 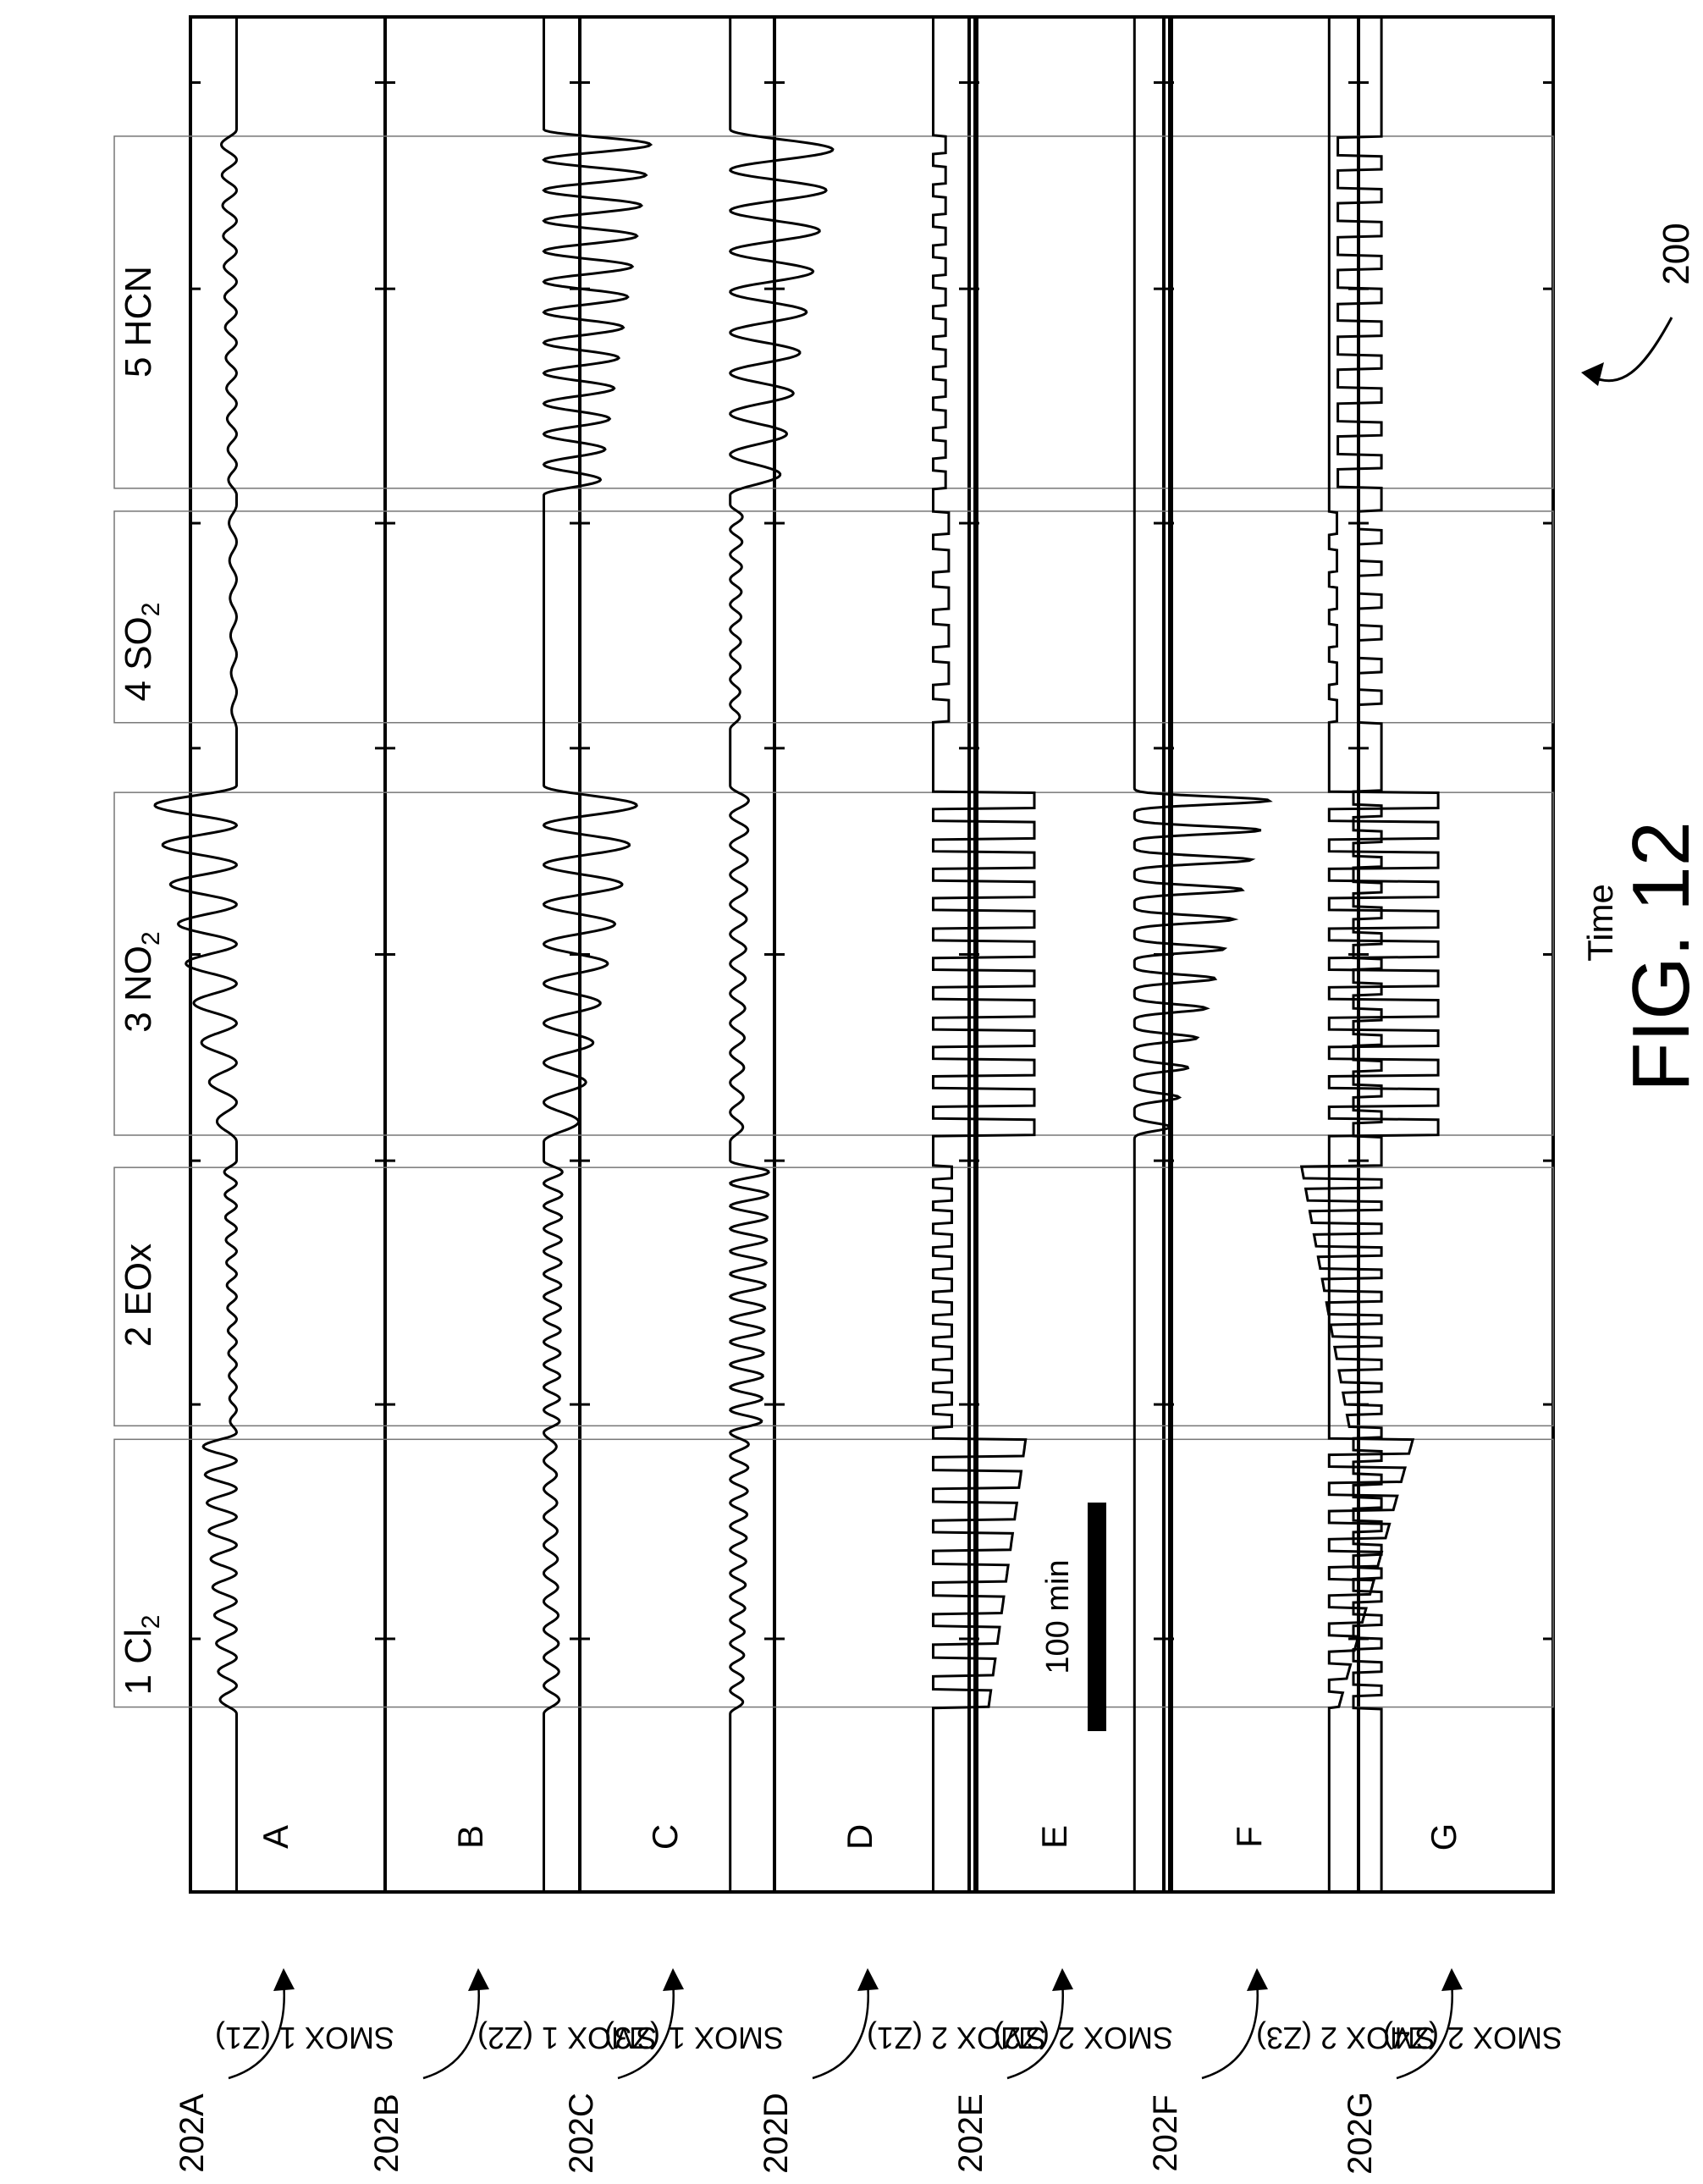 I want to click on sensor-label-C: SMOX 1 (Z3), so click(x=694, y=2038).